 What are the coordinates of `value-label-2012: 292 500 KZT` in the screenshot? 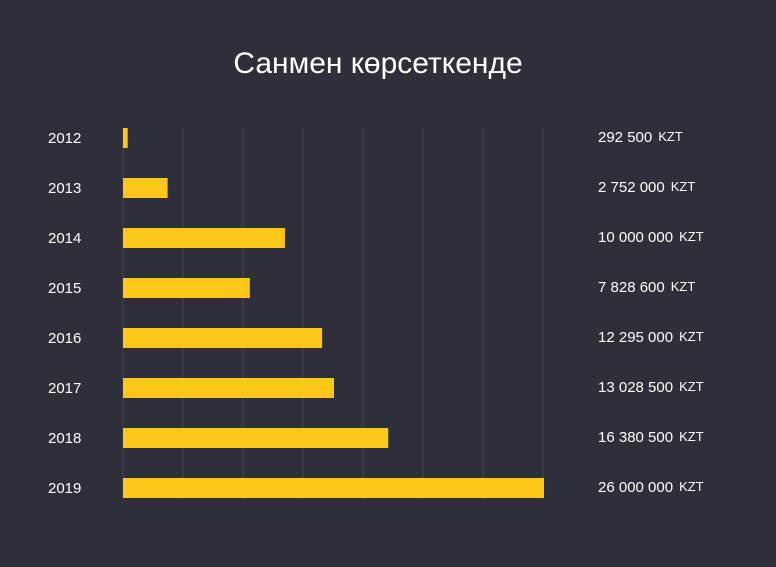 It's located at (640, 137).